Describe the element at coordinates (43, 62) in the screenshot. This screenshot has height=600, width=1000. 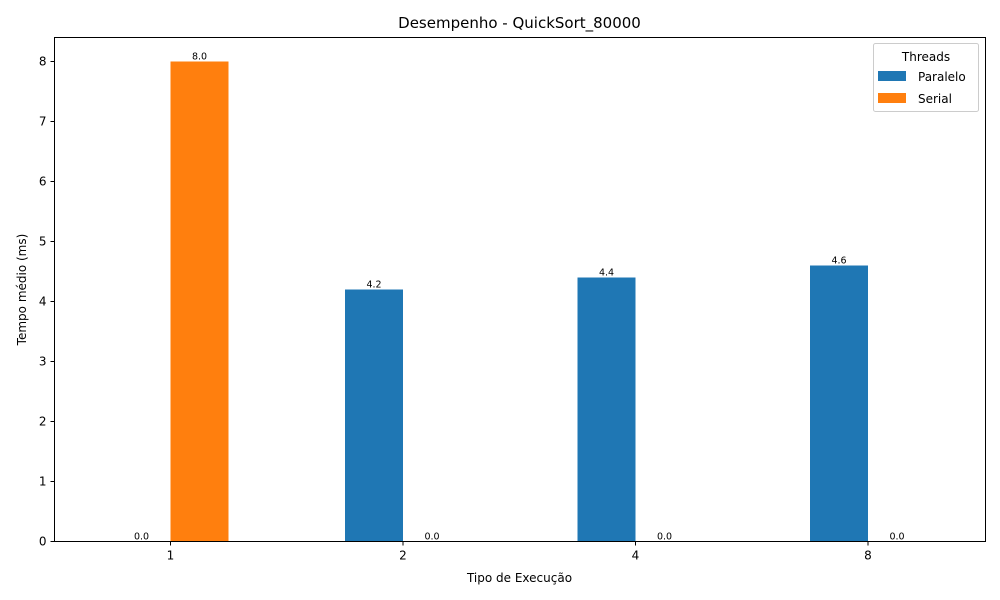
I see `y-tick-label: 8` at that location.